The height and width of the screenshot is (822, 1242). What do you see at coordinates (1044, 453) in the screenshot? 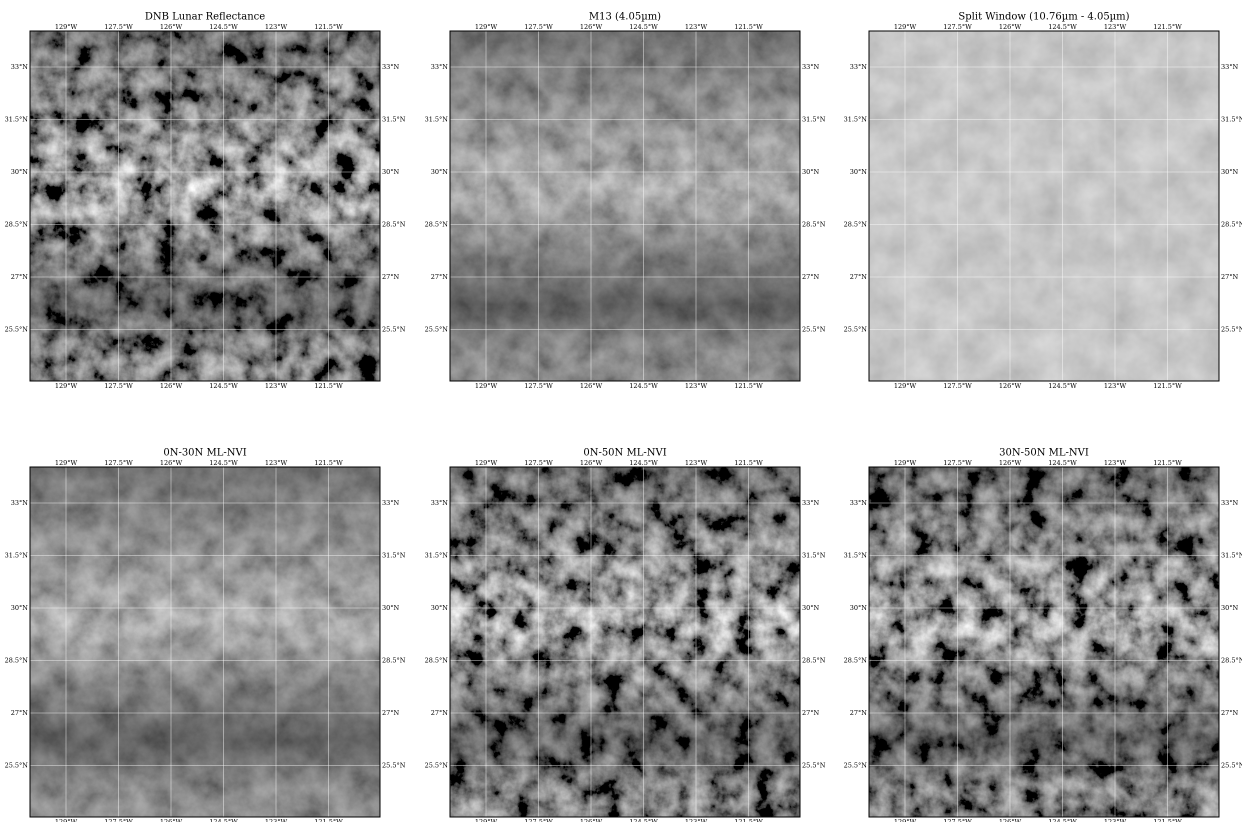
I see `panel-title: 30N-50N ML-NVI` at bounding box center [1044, 453].